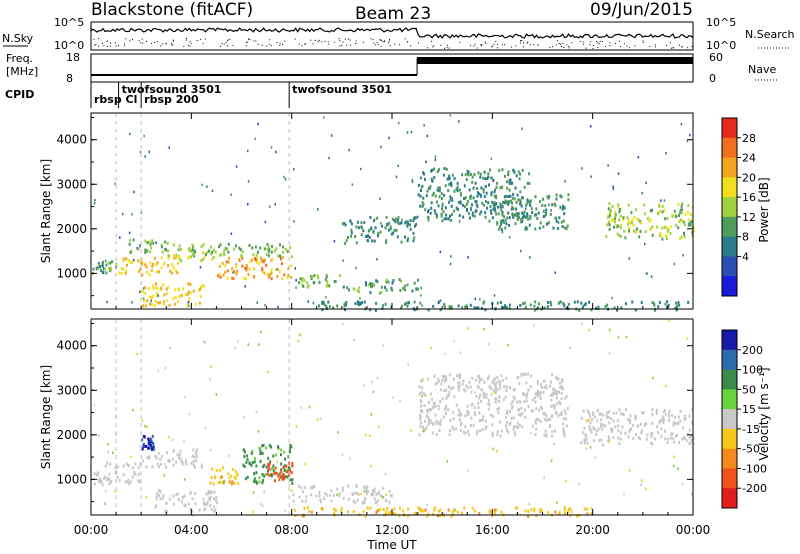 The image size is (800, 554). I want to click on y-tick-label: 2000, so click(71, 229).